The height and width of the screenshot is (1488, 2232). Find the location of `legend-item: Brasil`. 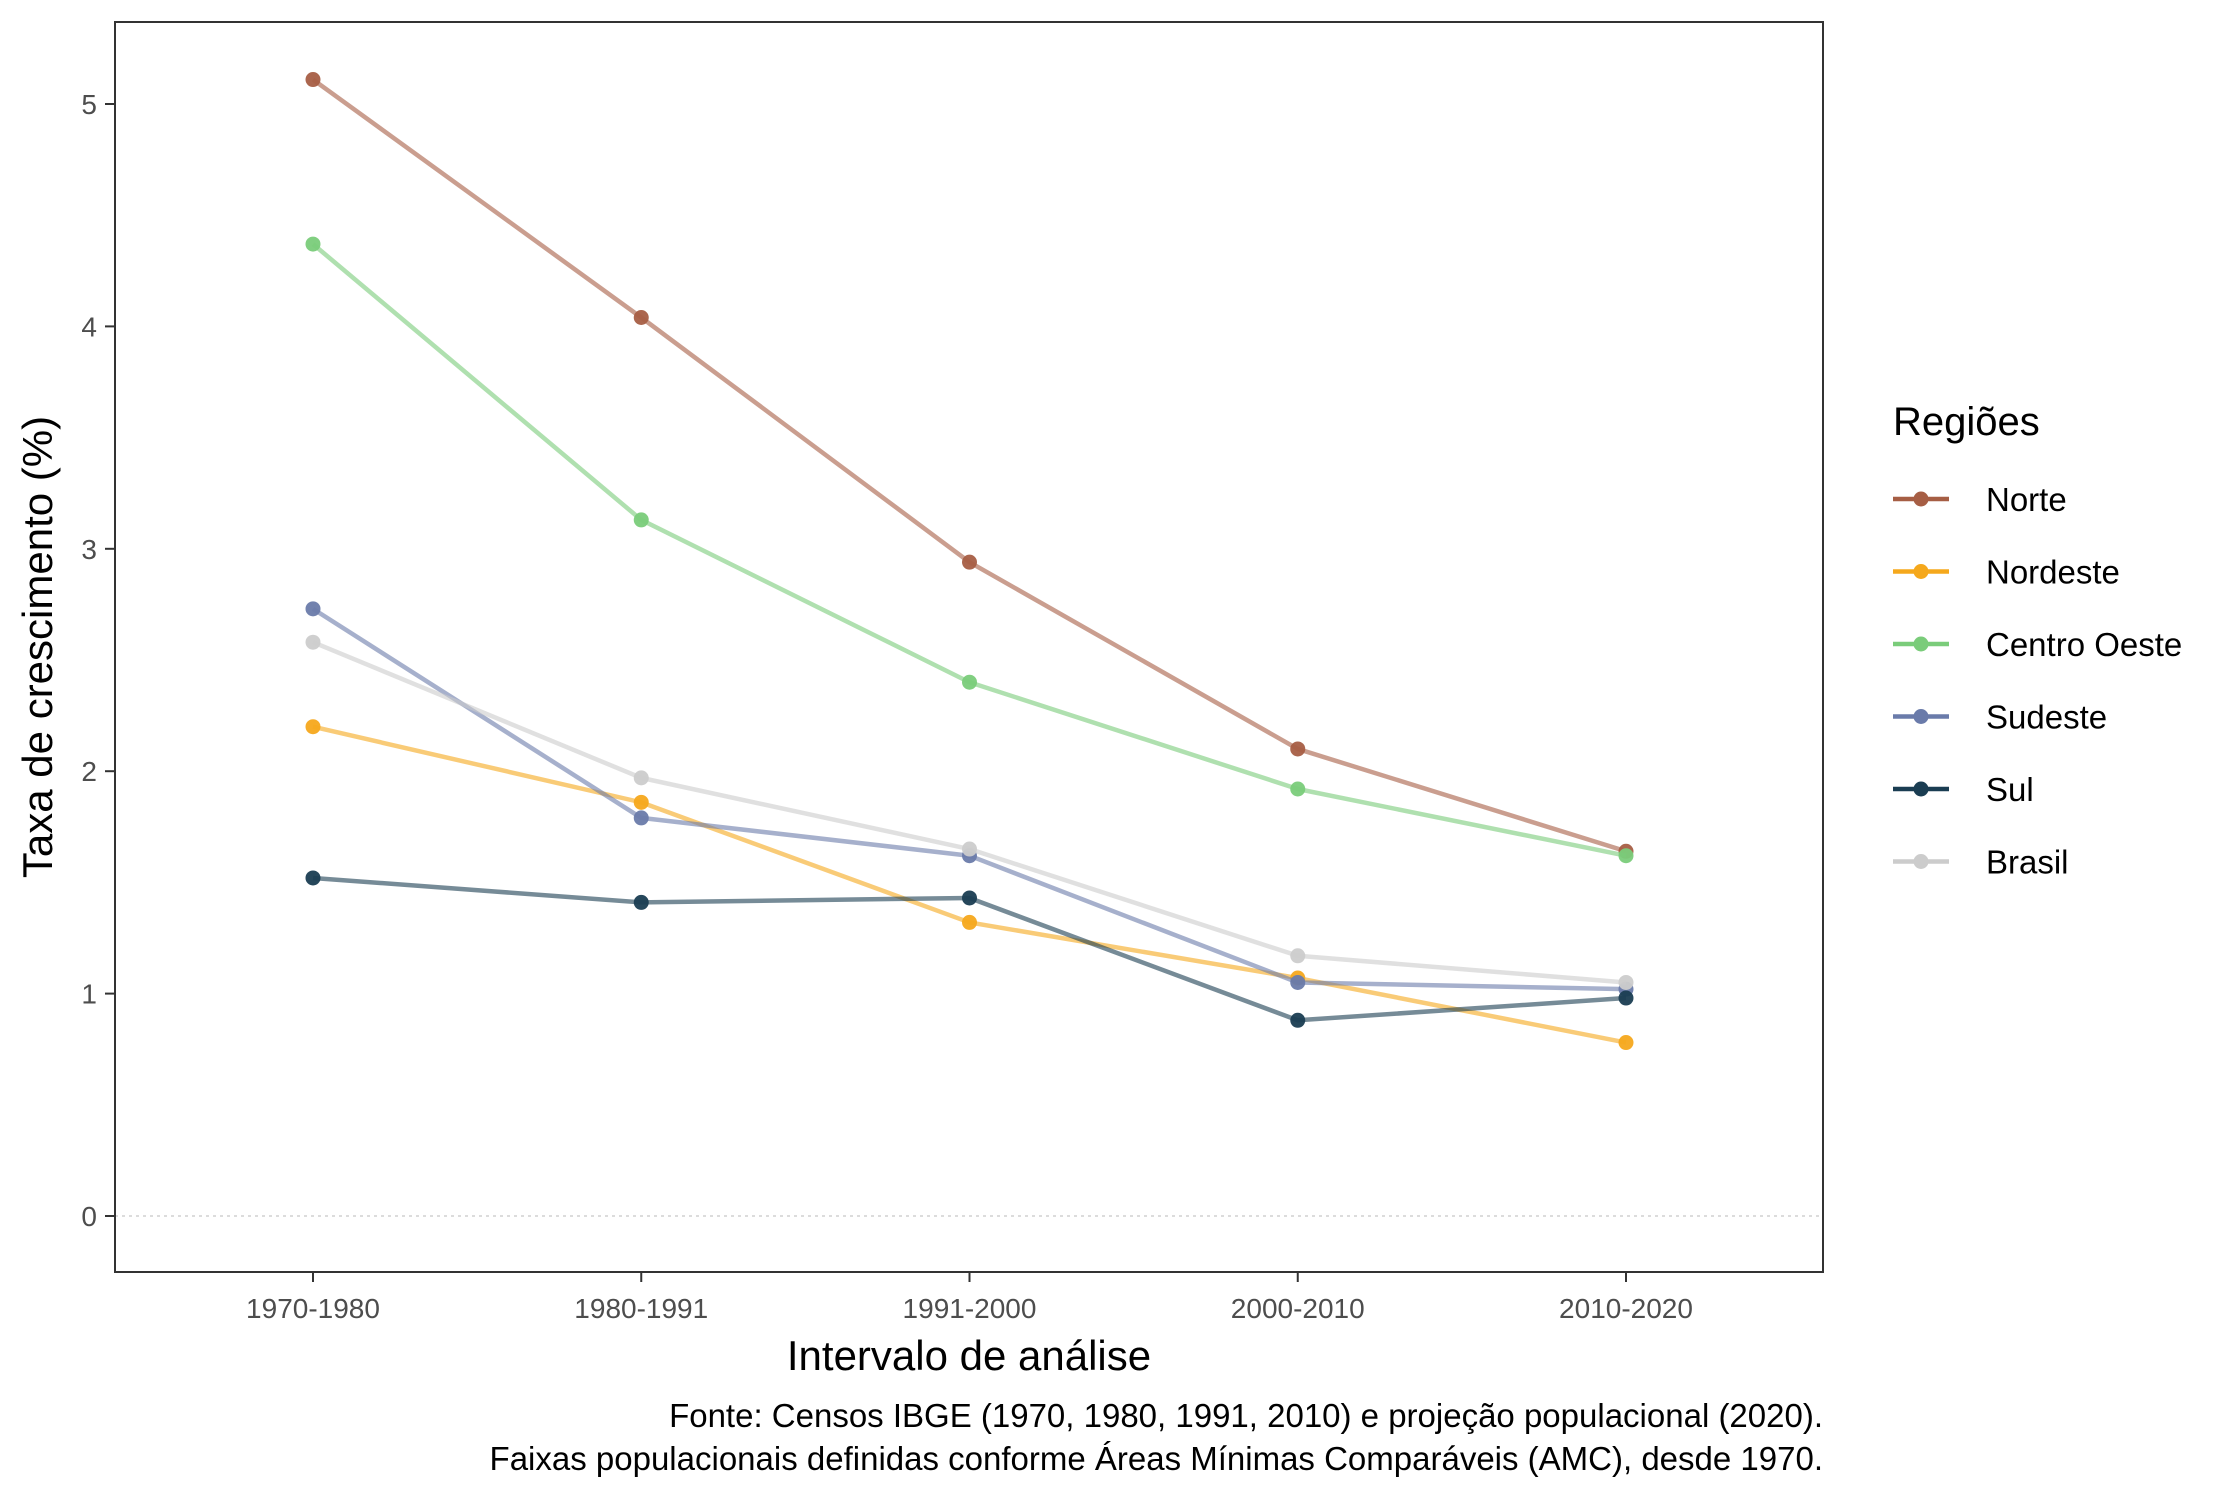

legend-item: Brasil is located at coordinates (1981, 862).